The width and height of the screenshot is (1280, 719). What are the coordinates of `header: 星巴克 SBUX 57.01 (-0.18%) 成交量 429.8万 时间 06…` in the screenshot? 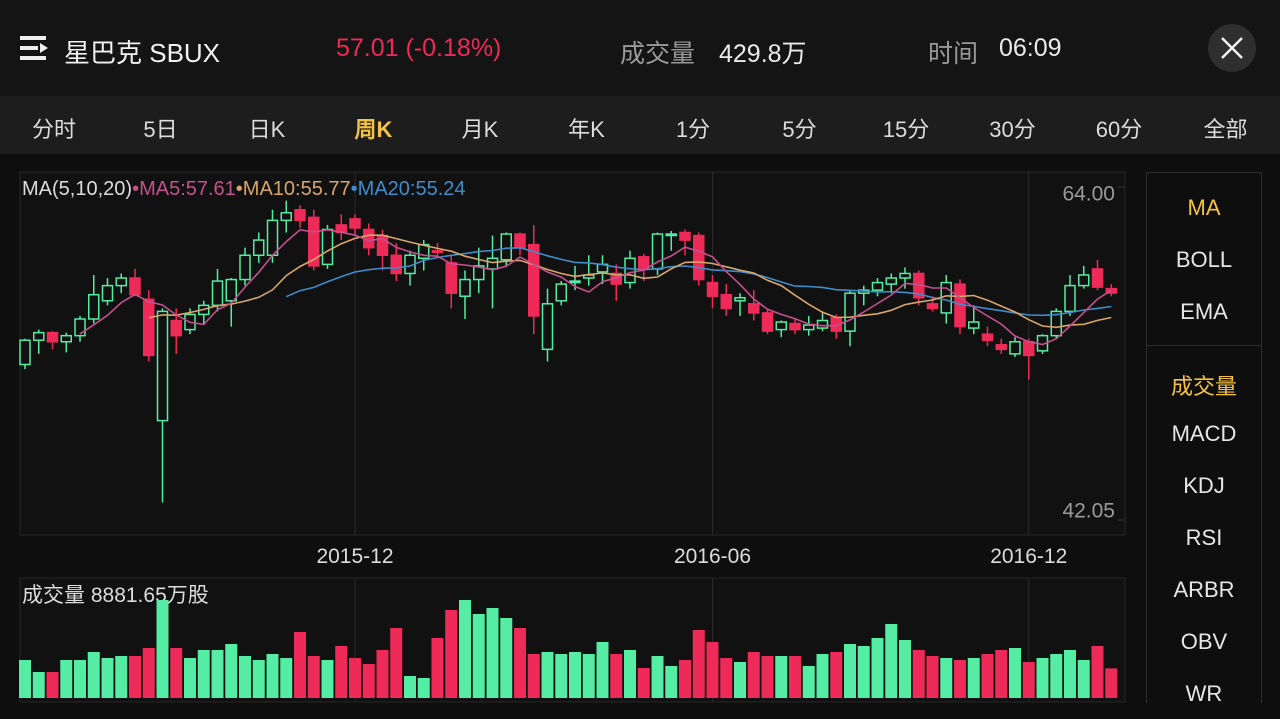 It's located at (640, 48).